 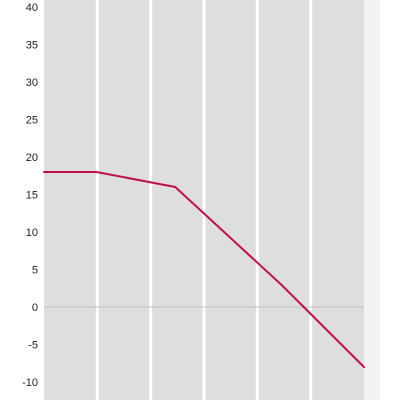 I want to click on y-tick-label: 30, so click(x=32, y=83).